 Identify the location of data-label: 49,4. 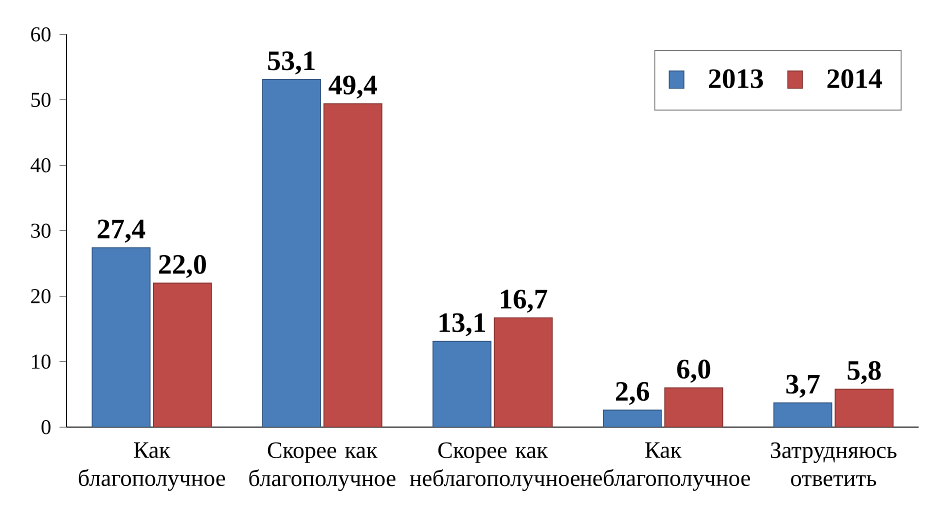
(352, 87).